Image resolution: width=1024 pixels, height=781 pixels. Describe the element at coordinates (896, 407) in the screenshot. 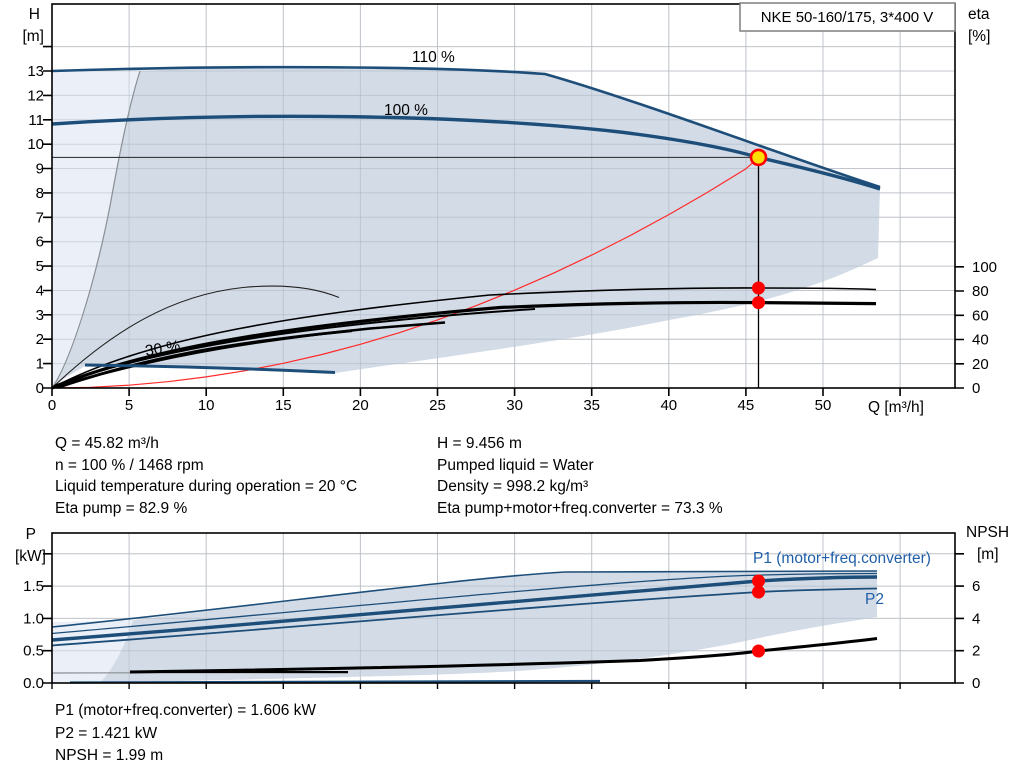

I see `q-axis-title: Q [m³/h]` at that location.